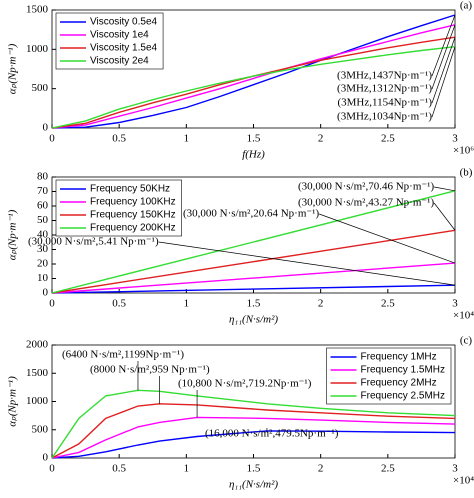  What do you see at coordinates (403, 370) in the screenshot?
I see `legend-label: Frequency 1.5MHz` at bounding box center [403, 370].